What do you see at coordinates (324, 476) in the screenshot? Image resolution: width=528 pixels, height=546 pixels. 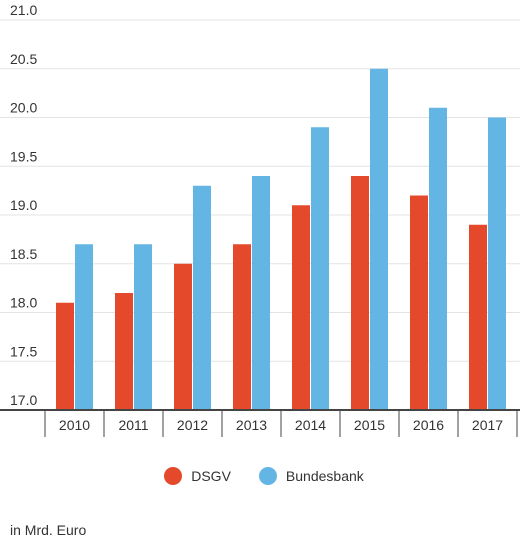 I see `legend-label-bundesbank: Bundesbank` at bounding box center [324, 476].